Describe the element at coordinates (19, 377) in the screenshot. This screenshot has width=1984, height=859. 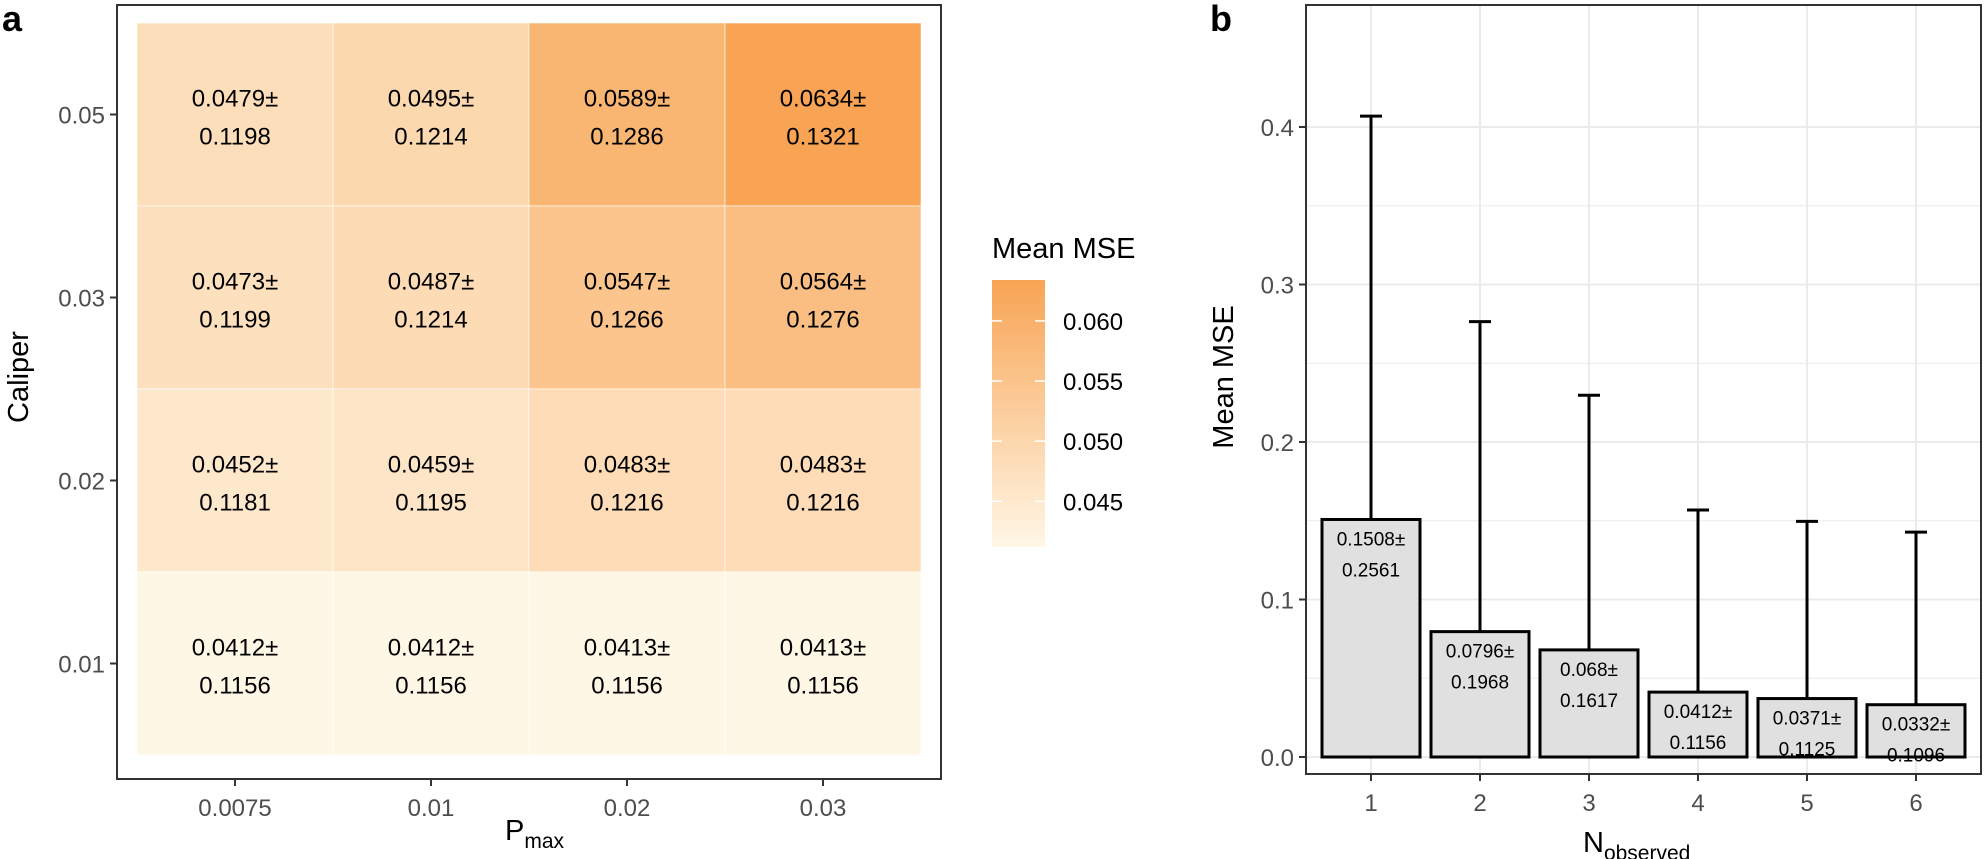
I see `heatmap-y-axis-title: Caliper` at that location.